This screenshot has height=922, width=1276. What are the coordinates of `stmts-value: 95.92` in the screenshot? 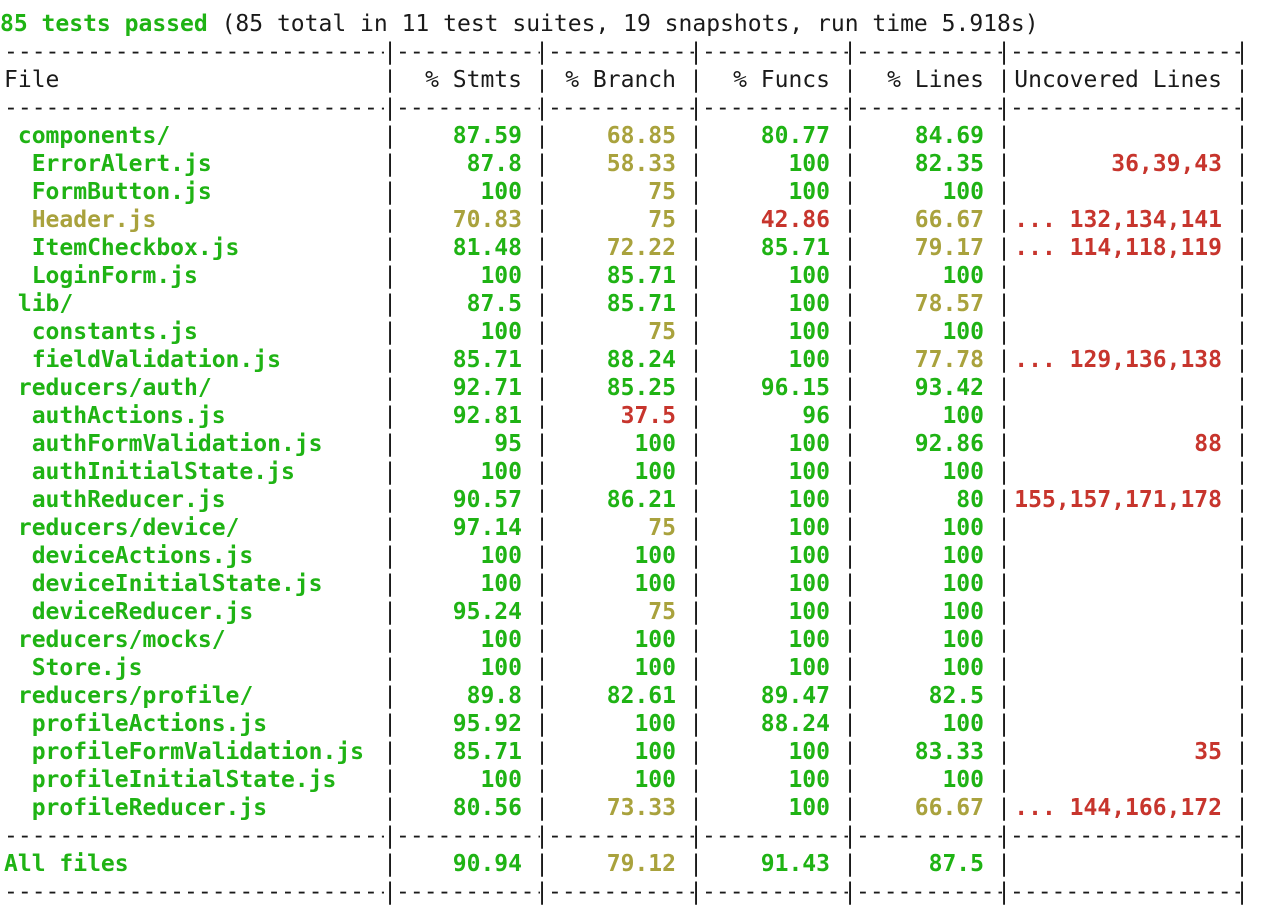 It's located at (487, 724).